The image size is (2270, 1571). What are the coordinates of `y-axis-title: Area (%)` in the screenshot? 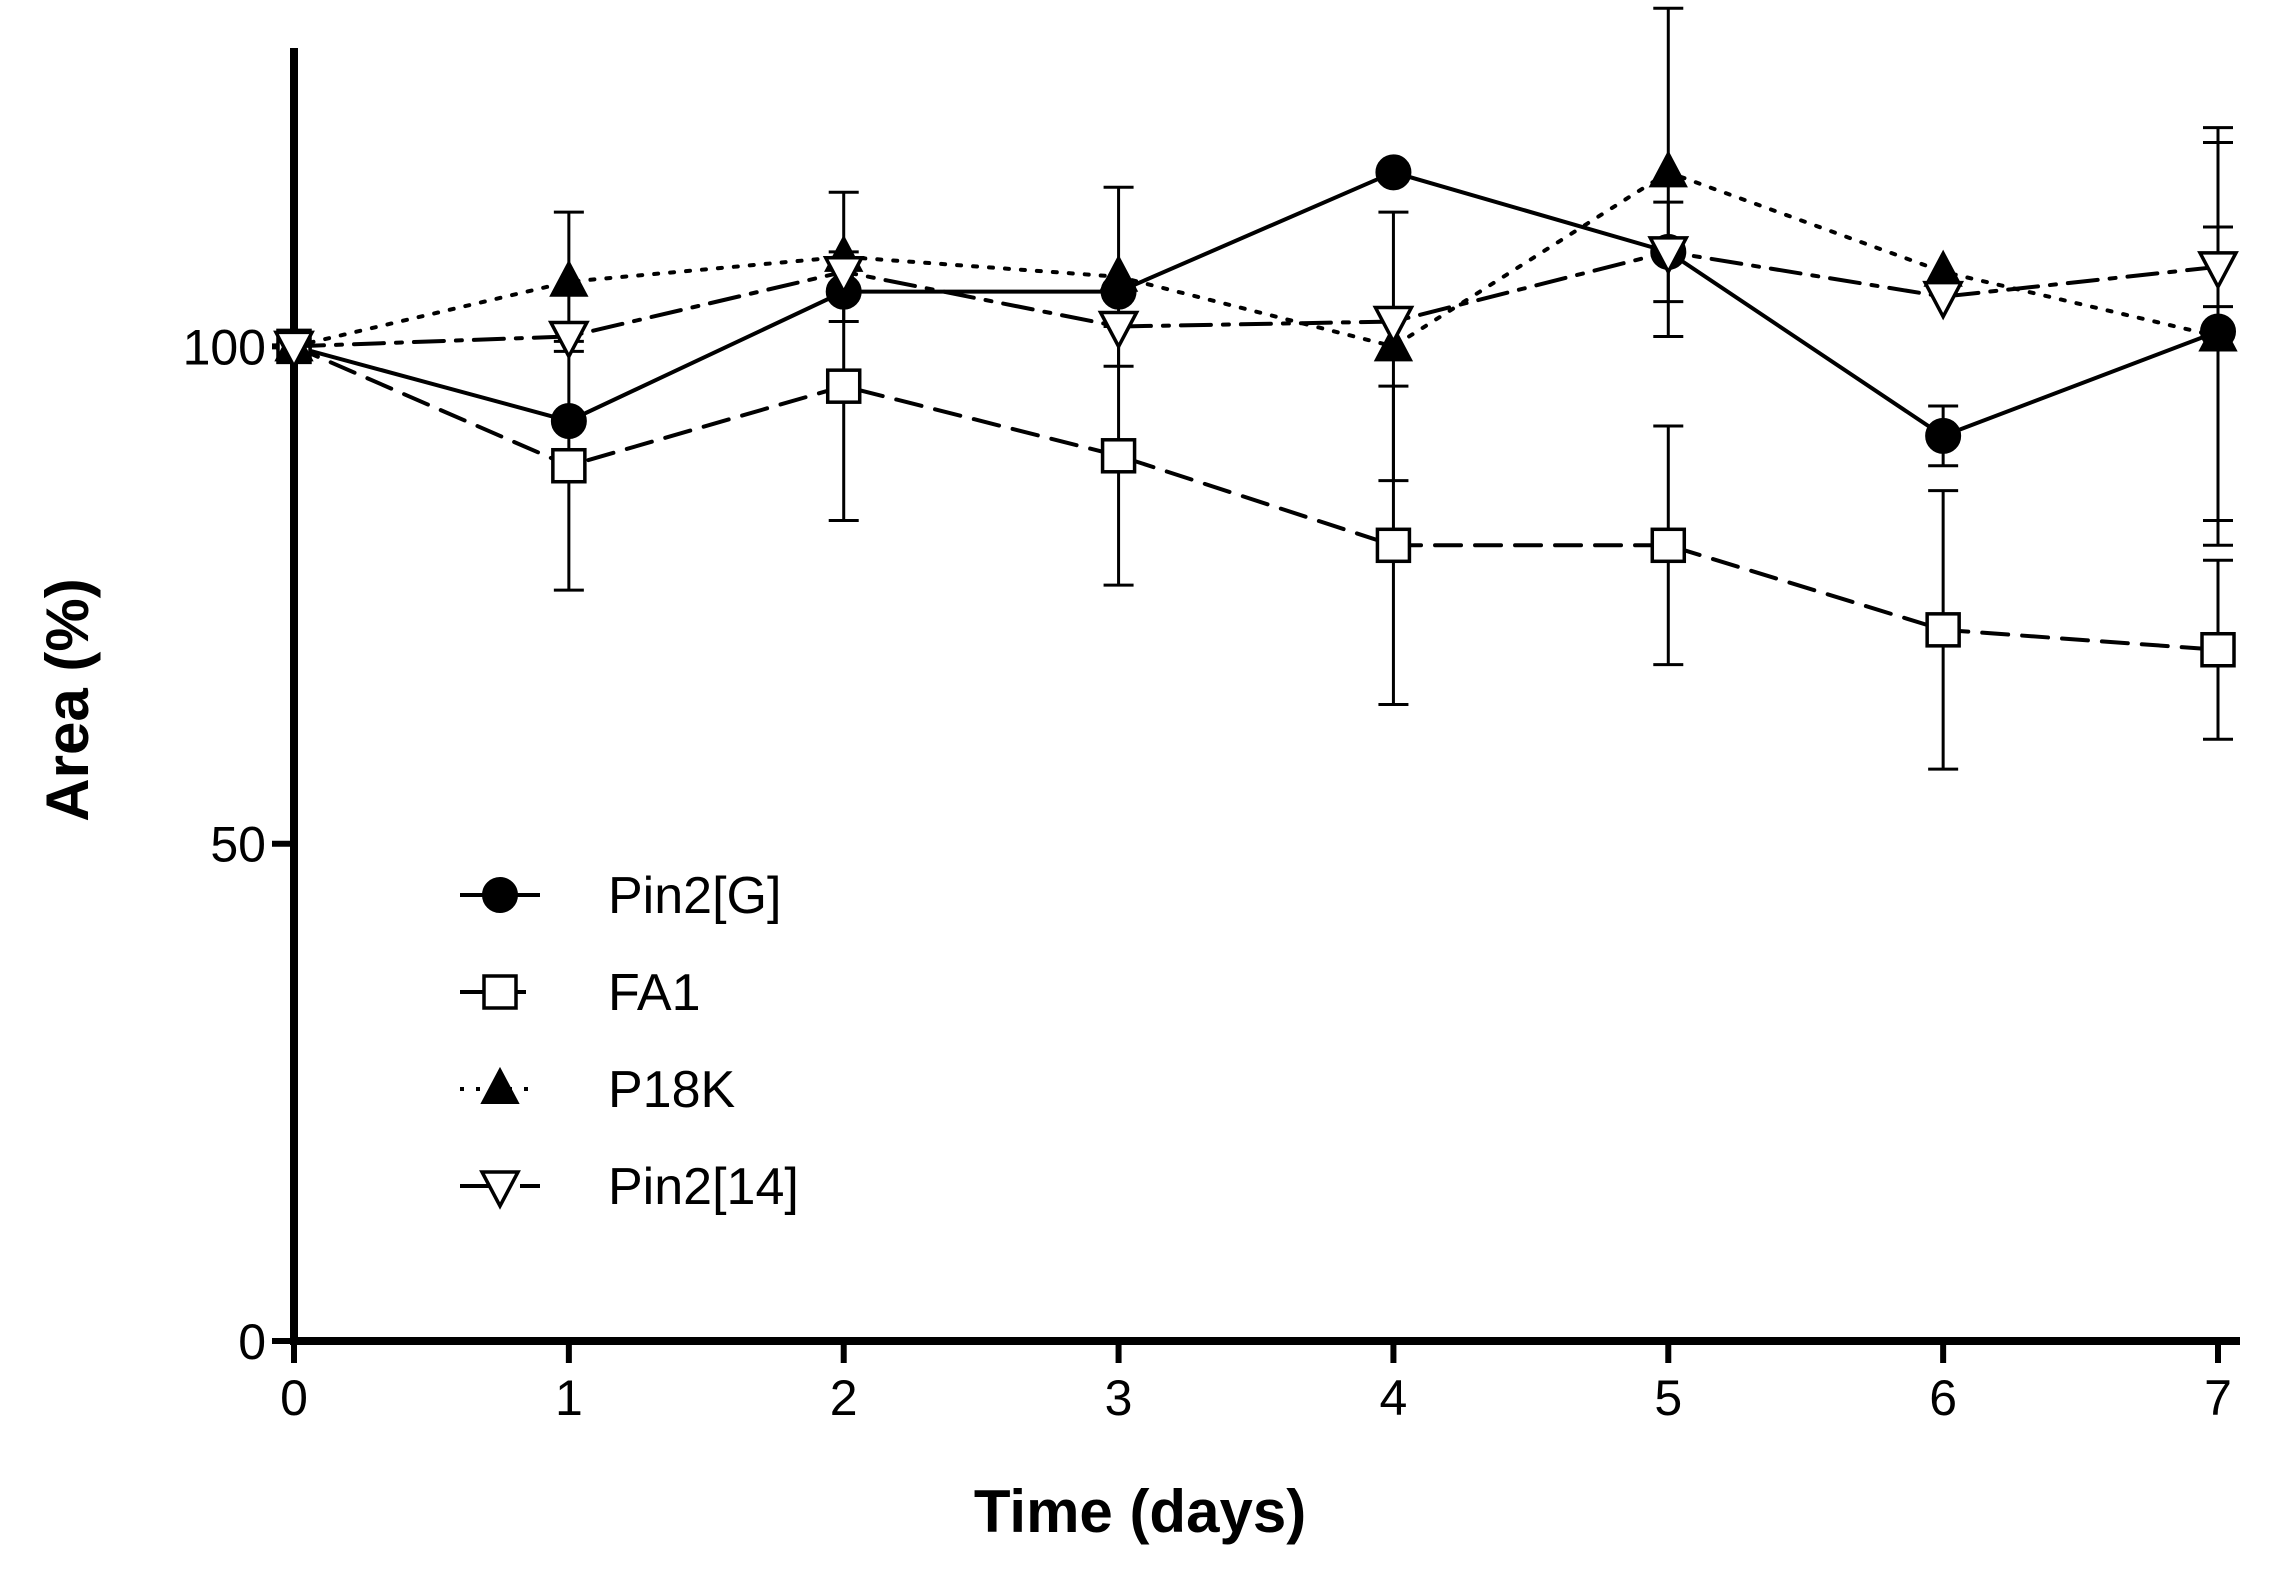 It's located at (67, 699).